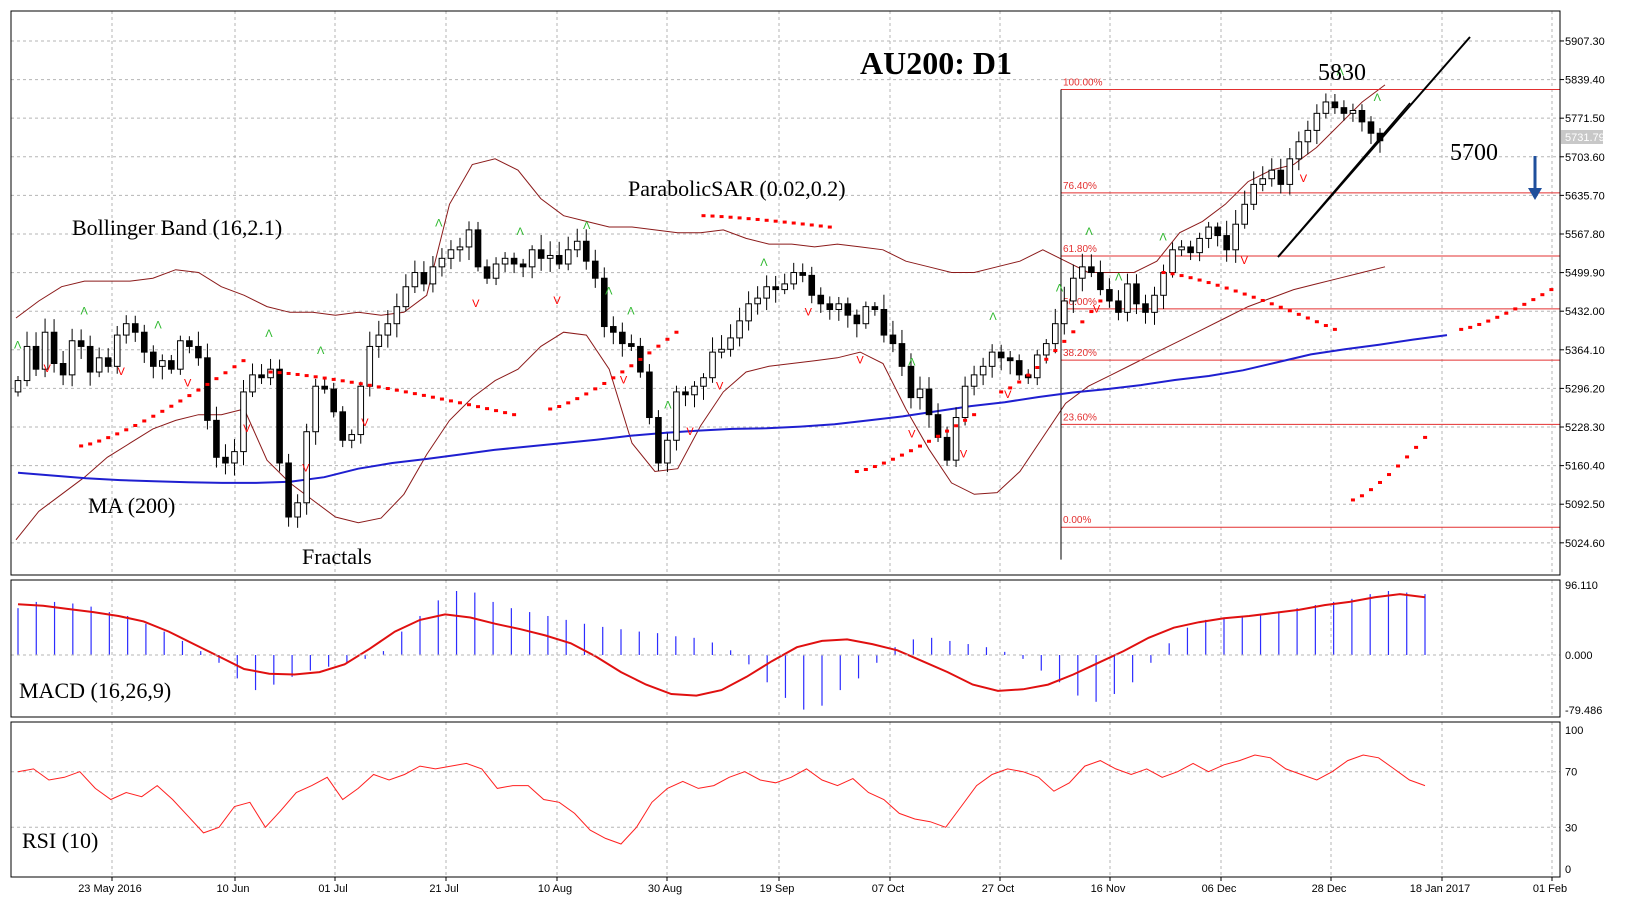  Describe the element at coordinates (1574, 731) in the screenshot. I see `rsi-axis-label: 100` at that location.